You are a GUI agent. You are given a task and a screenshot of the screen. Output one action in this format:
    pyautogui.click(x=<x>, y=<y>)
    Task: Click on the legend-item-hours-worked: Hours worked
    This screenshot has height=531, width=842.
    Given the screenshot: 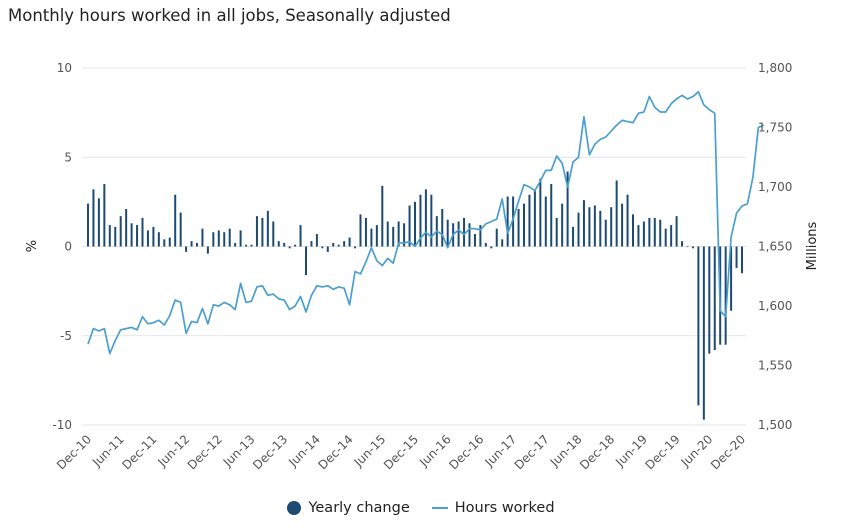 What is the action you would take?
    pyautogui.click(x=493, y=508)
    